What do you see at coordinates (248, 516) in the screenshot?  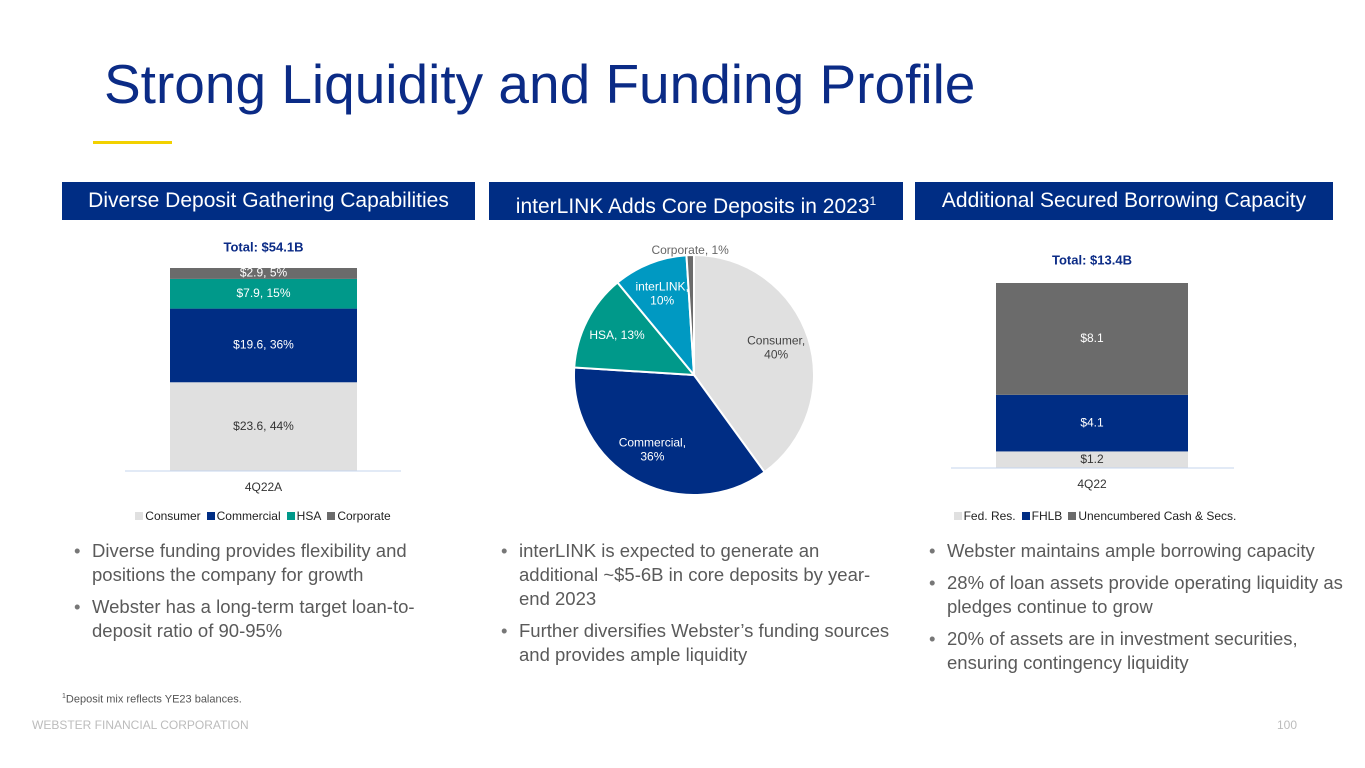 I see `legend-label: Commercial` at bounding box center [248, 516].